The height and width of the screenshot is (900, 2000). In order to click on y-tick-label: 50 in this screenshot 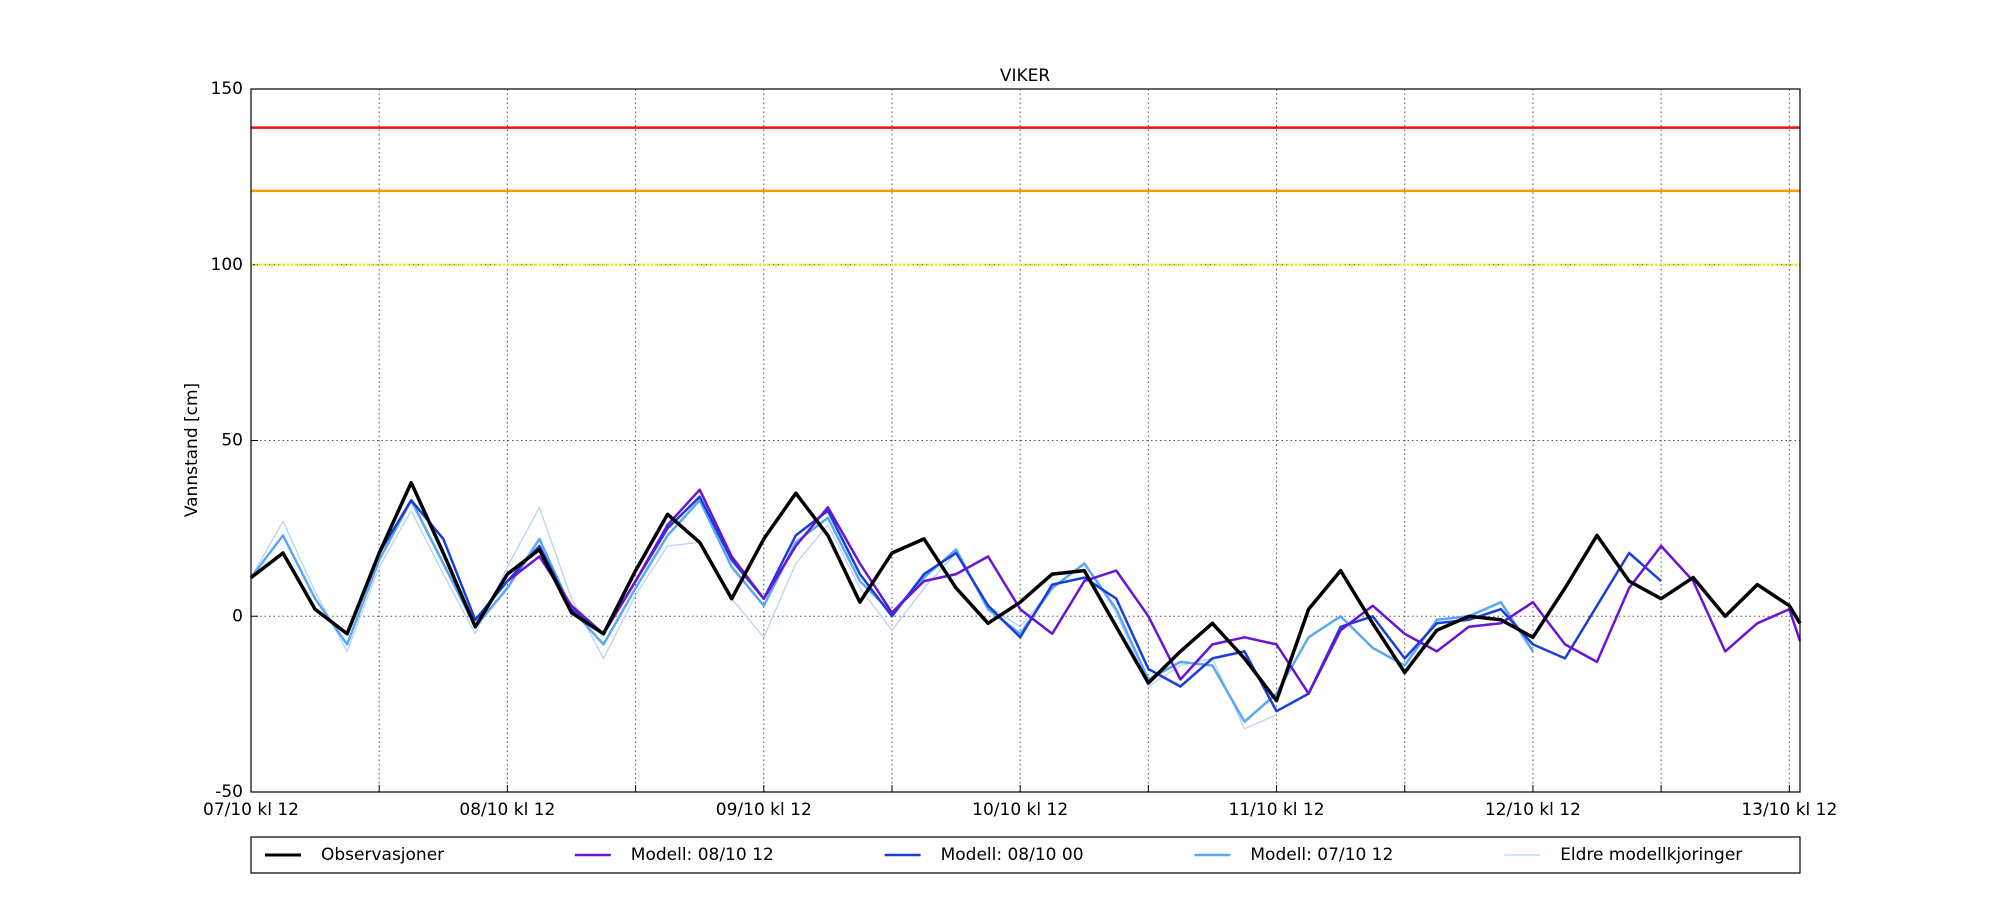, I will do `click(232, 441)`.